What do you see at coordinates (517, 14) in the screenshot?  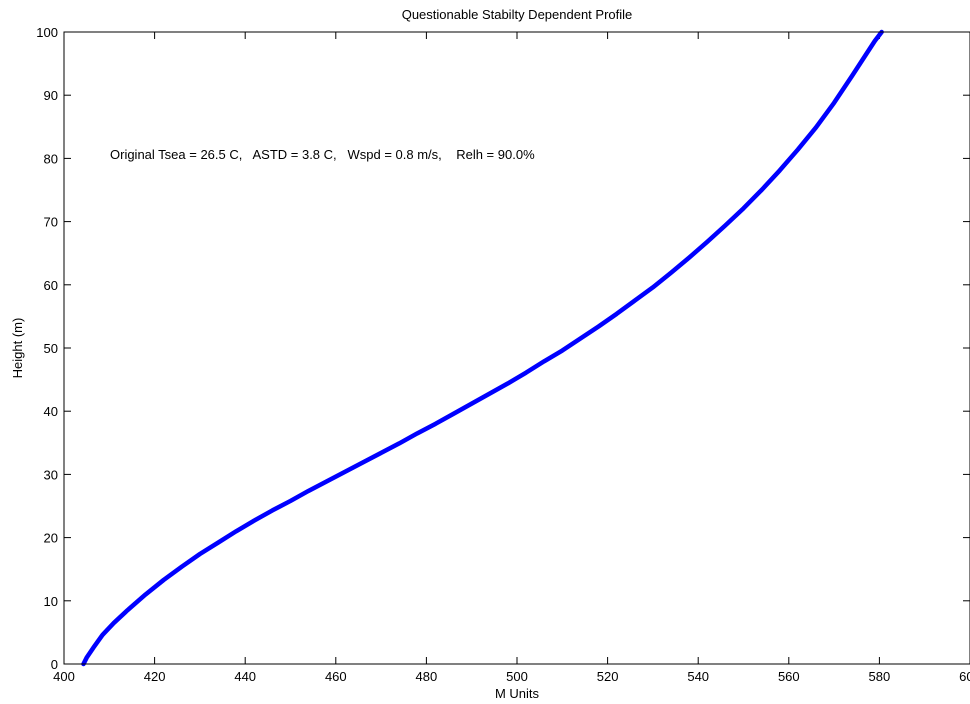 I see `chart-title: Questionable Stabilty Dependent Profile` at bounding box center [517, 14].